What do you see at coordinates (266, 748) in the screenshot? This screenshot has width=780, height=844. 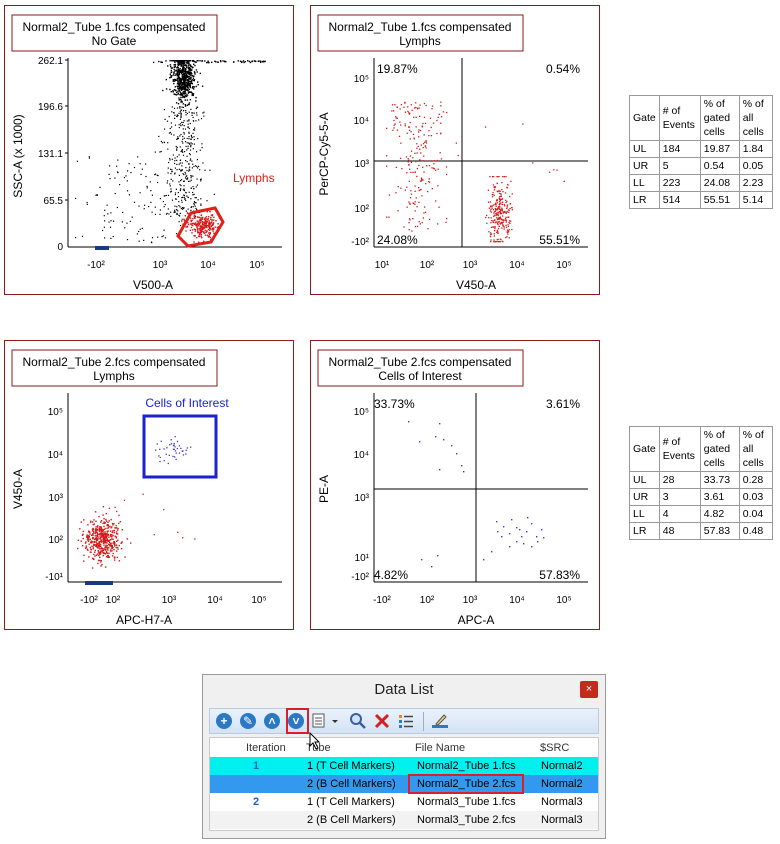 I see `column-header-iteration: Iteration` at bounding box center [266, 748].